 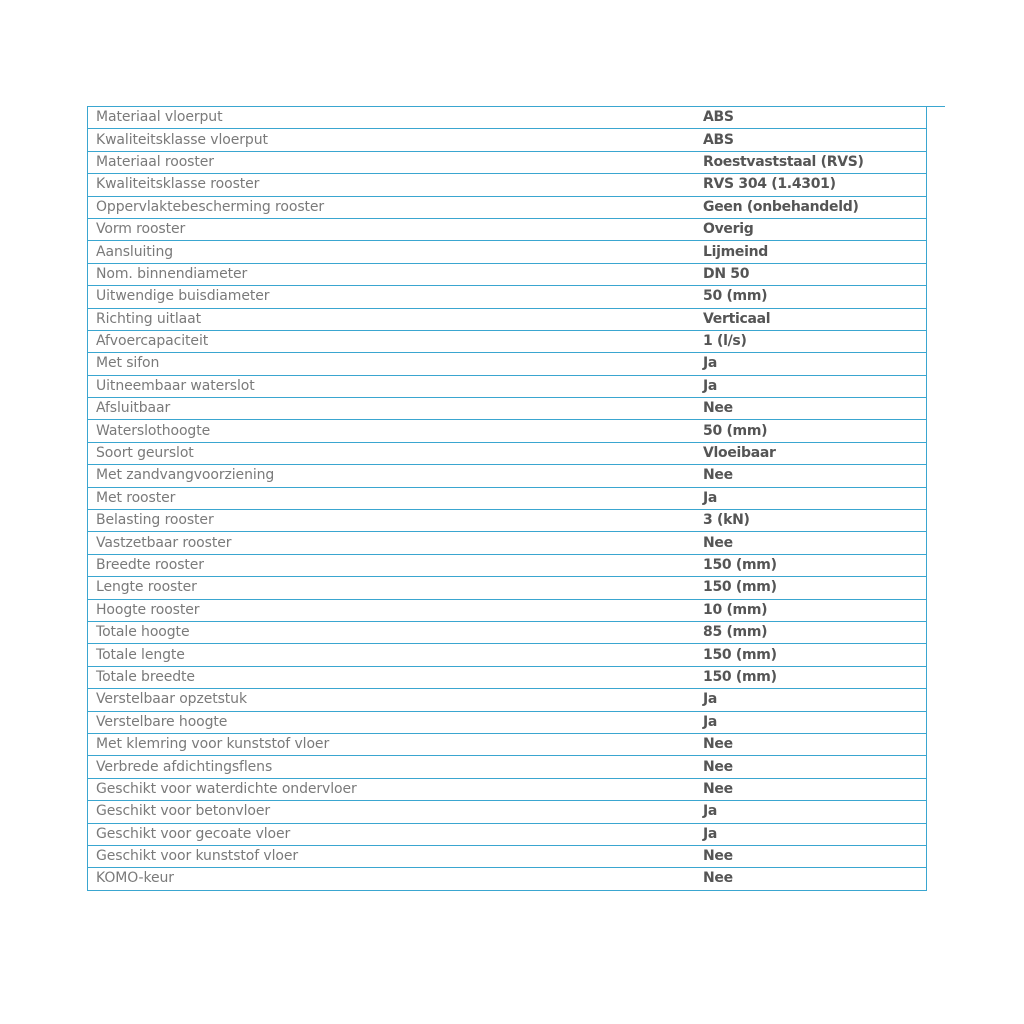 I want to click on spec-row: Uitneembaar waterslot Ja, so click(x=507, y=386).